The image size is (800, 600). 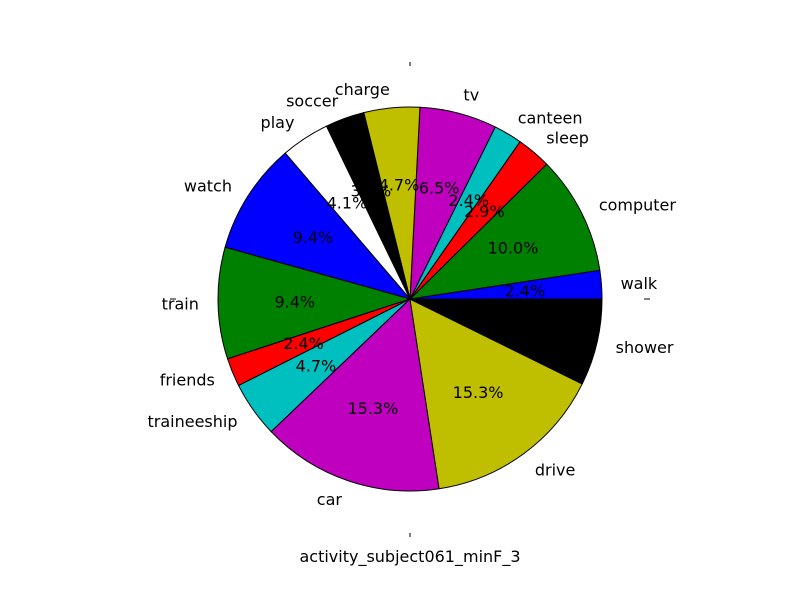 I want to click on slice-percent-drive: 15.3%, so click(x=478, y=392).